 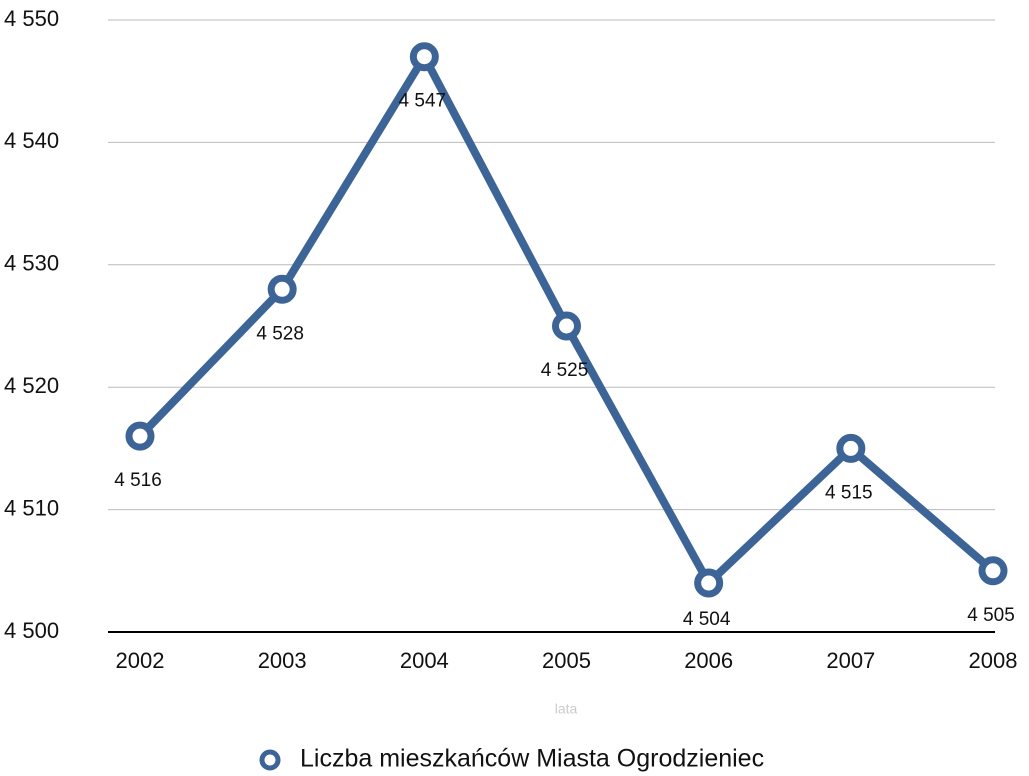 I want to click on y-tick-label: 4 540, so click(x=31, y=140).